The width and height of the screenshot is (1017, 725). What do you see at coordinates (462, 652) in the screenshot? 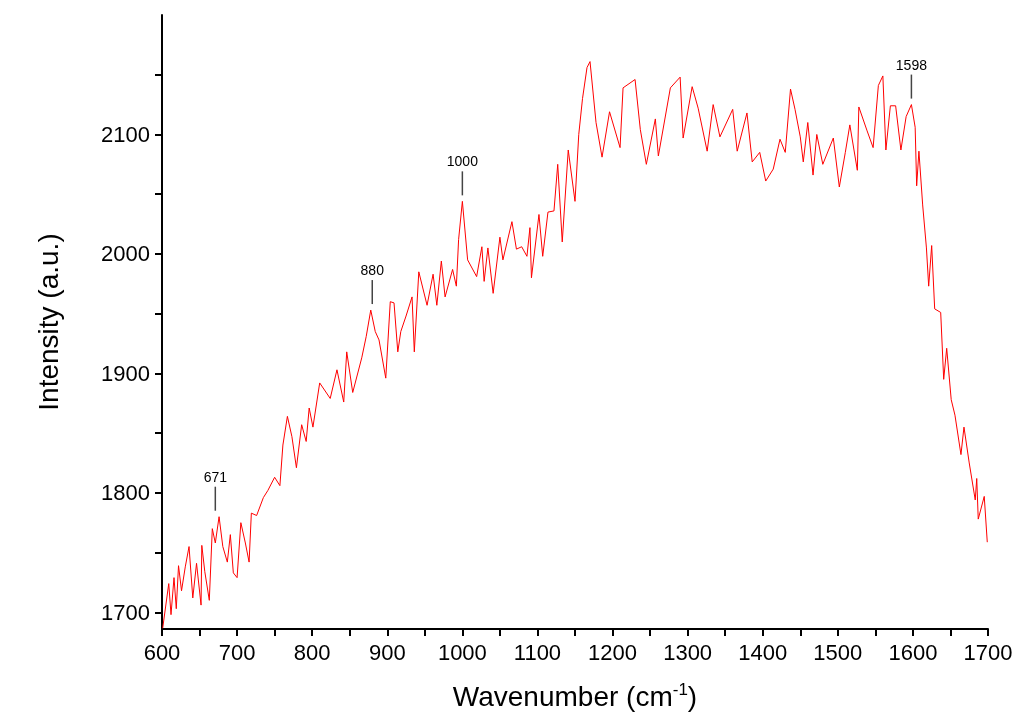
I see `x-tick-label: 1000` at bounding box center [462, 652].